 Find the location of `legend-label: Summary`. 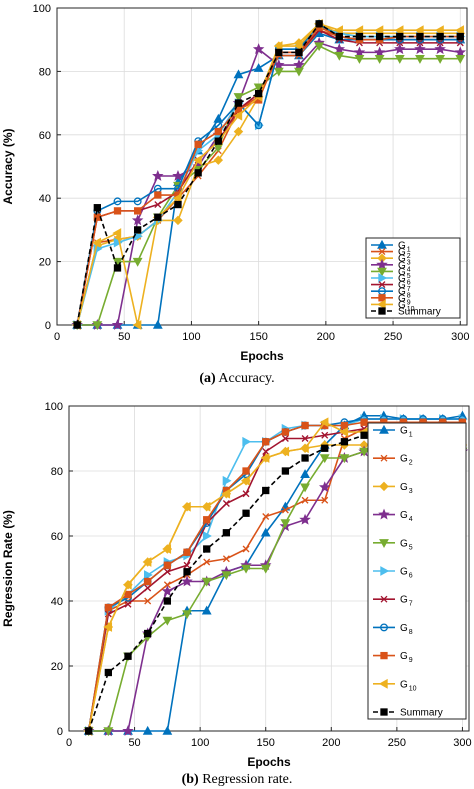

legend-label: Summary is located at coordinates (421, 713).